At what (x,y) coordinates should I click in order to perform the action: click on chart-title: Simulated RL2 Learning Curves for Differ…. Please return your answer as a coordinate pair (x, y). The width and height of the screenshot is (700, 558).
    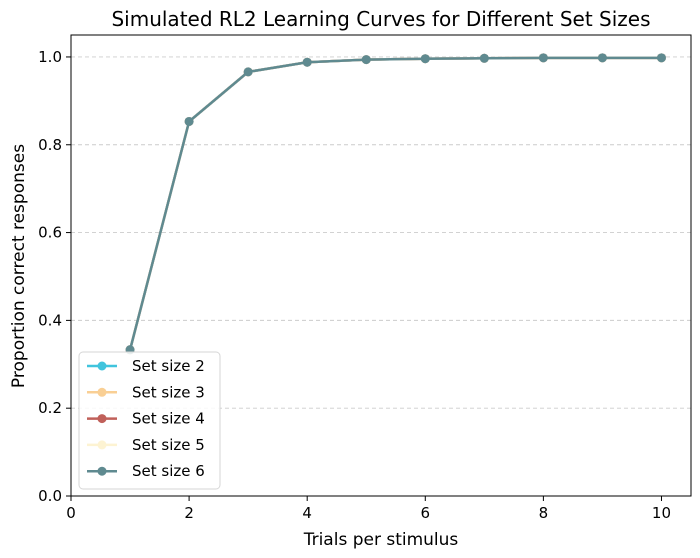
    Looking at the image, I should click on (380, 19).